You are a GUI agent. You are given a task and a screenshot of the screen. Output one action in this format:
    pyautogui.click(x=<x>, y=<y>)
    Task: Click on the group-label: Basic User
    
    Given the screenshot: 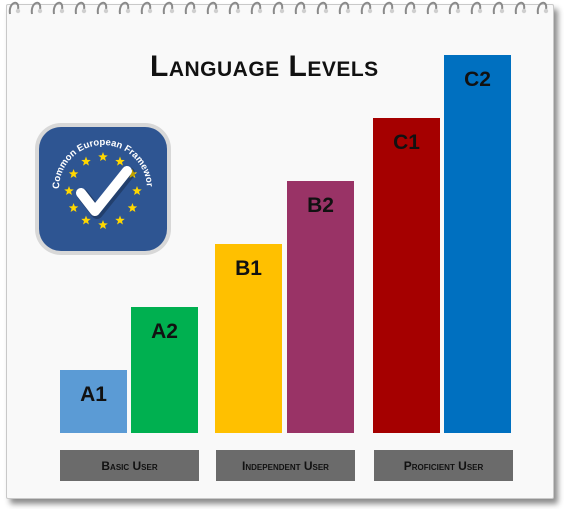 What is the action you would take?
    pyautogui.click(x=129, y=466)
    